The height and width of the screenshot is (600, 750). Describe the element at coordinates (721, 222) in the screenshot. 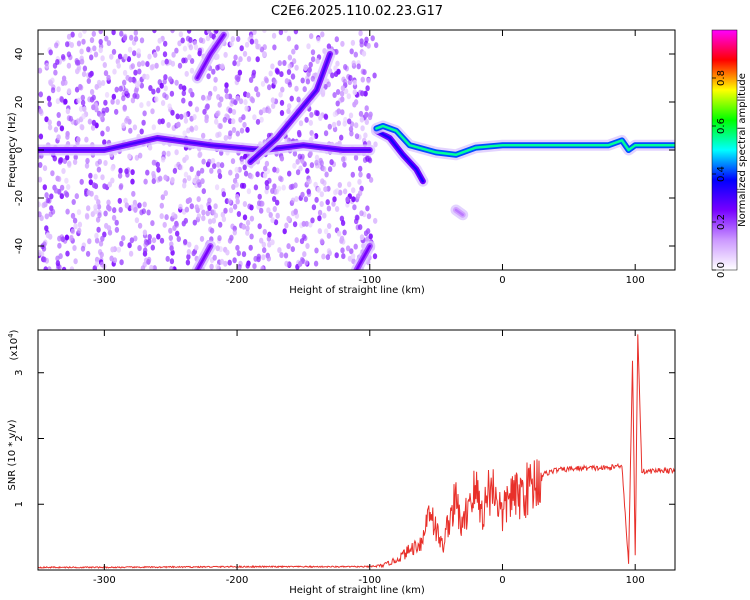

I see `colorbar-tick-label: 0.2` at that location.